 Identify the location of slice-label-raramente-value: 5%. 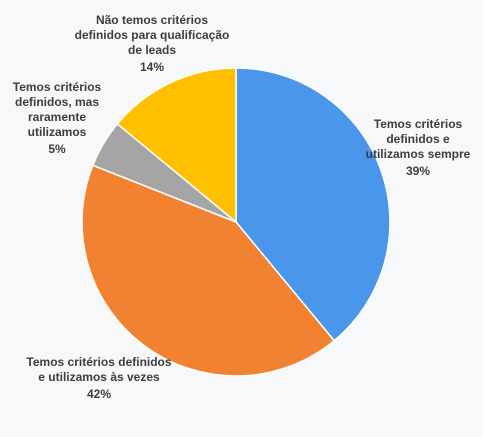
(57, 149).